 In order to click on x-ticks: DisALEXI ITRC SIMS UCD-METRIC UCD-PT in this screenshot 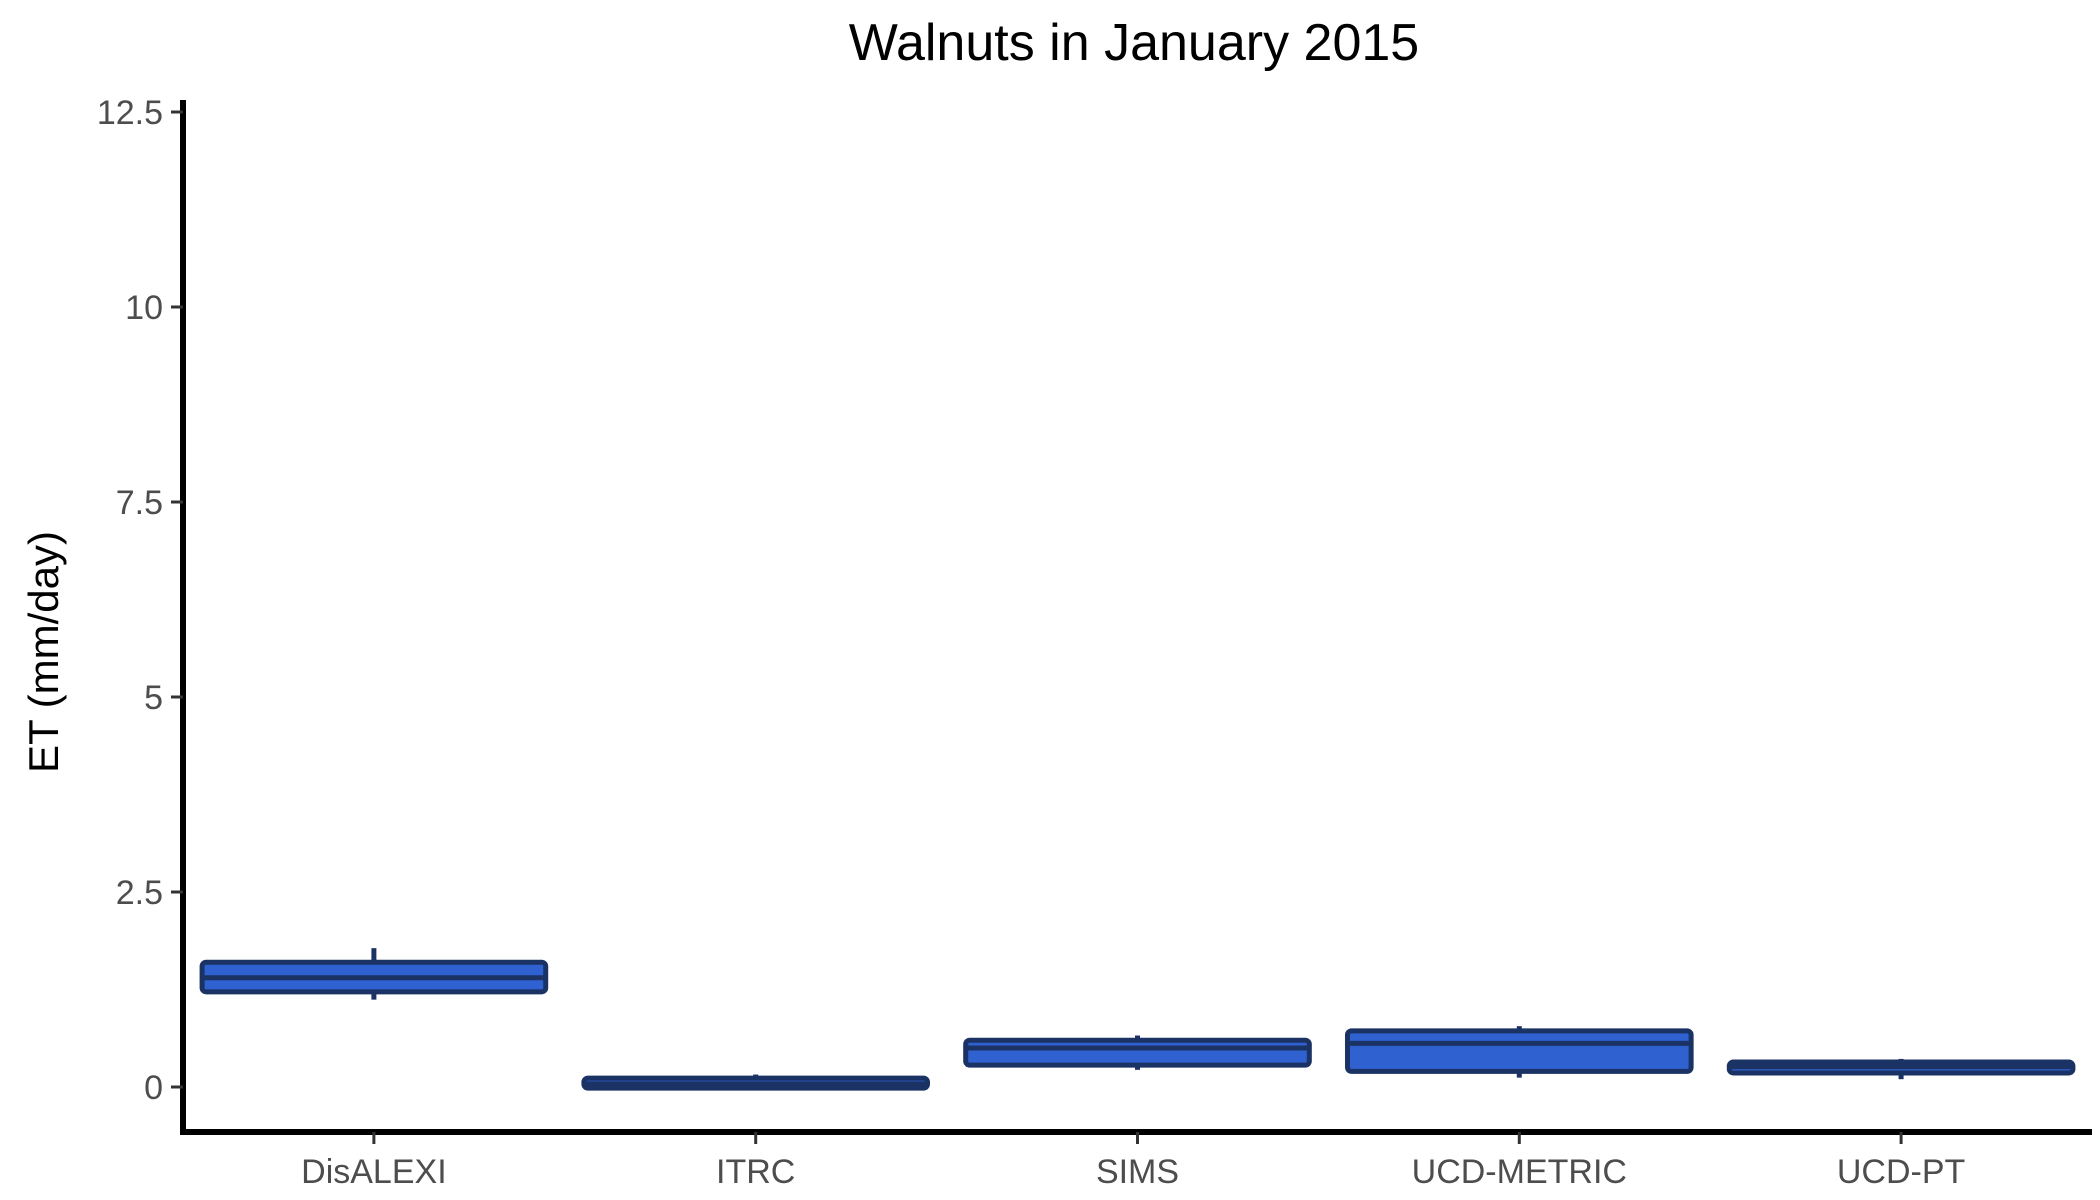, I will do `click(1133, 1161)`.